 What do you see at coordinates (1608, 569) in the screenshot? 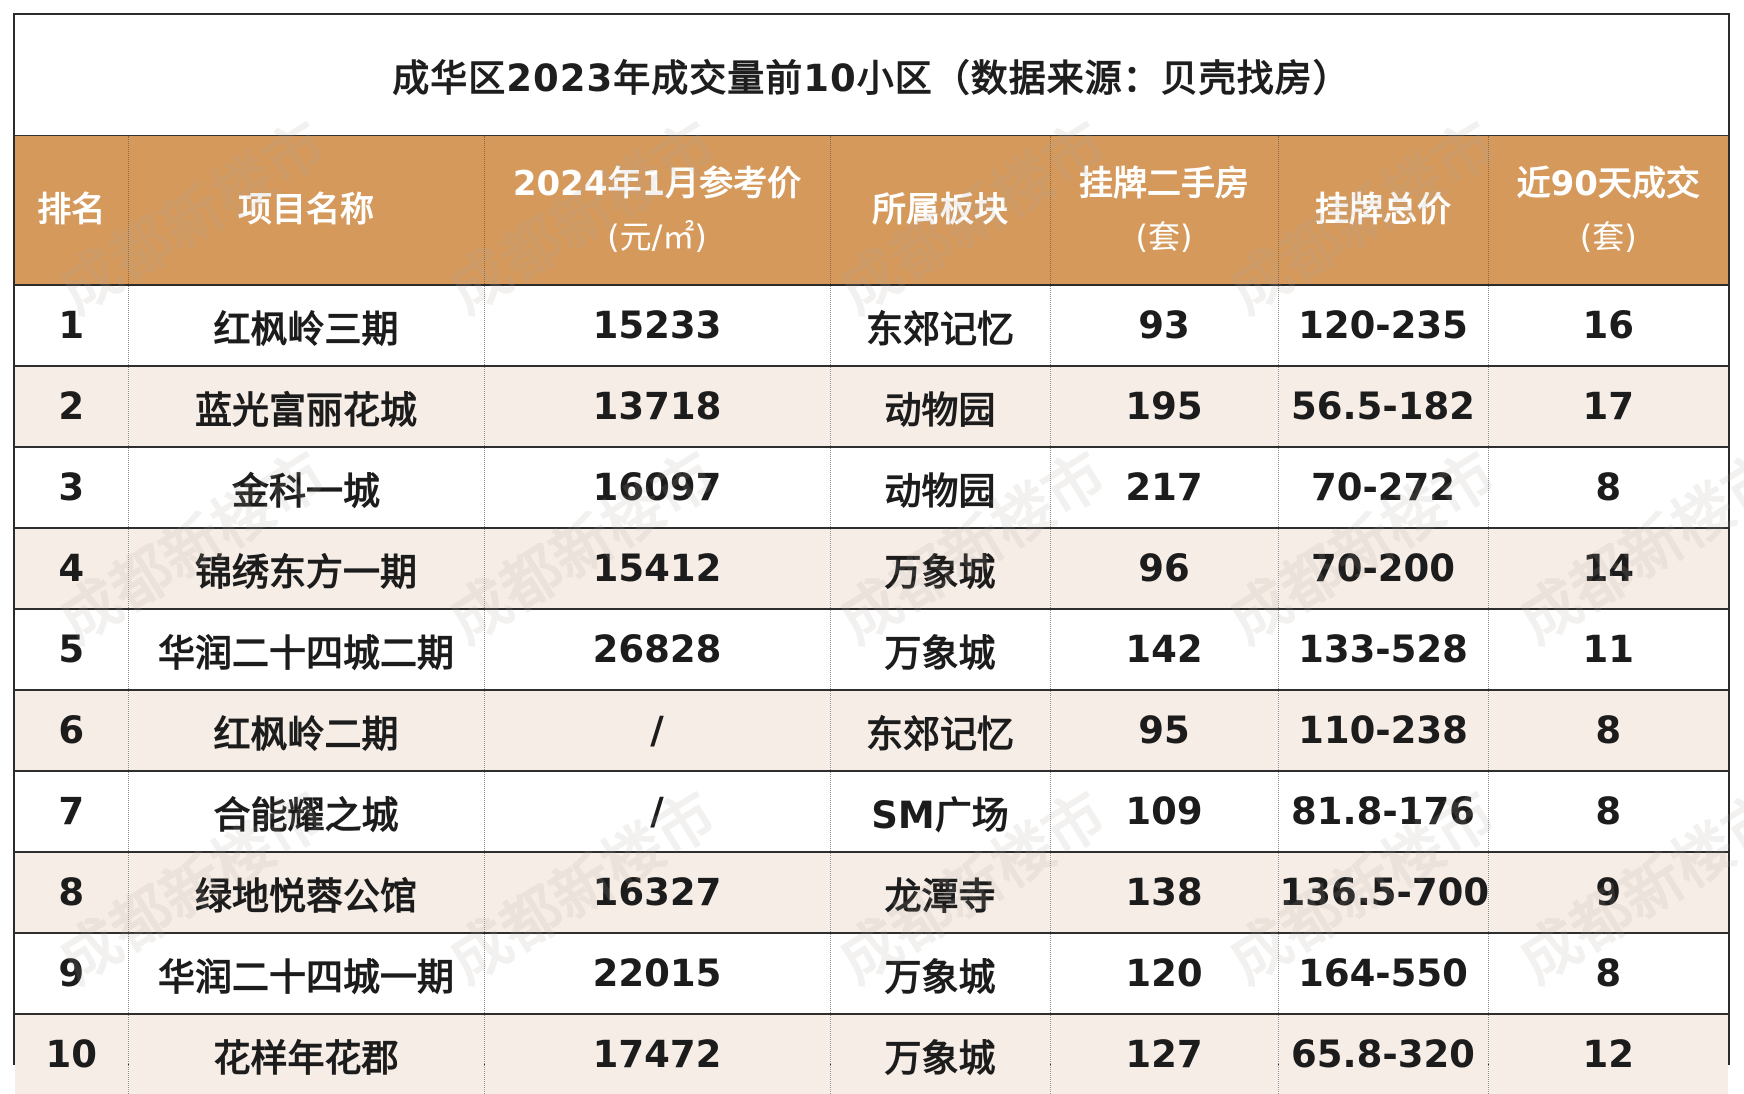
I see `cell-recent-deals: 14` at bounding box center [1608, 569].